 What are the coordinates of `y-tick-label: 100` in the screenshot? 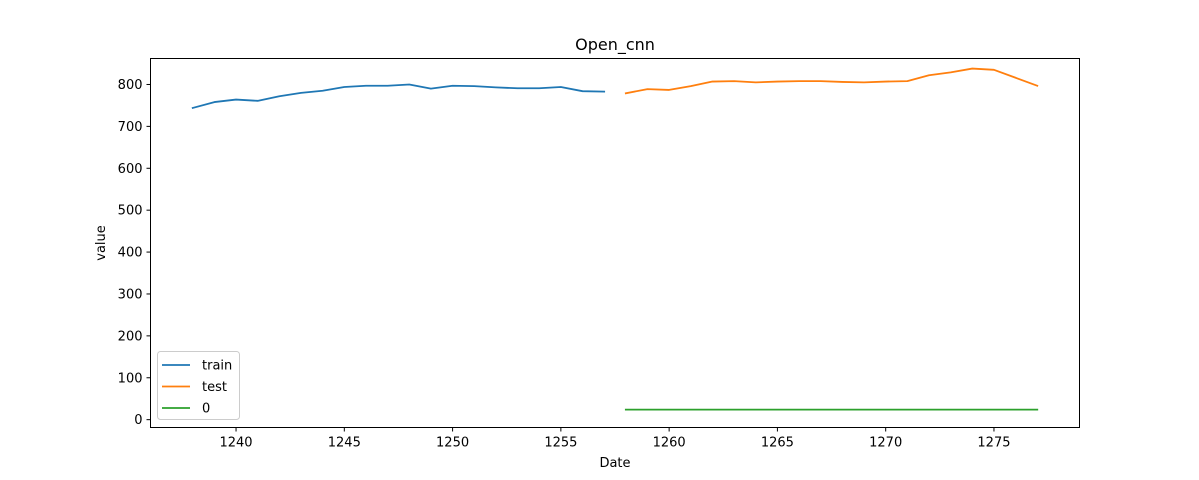 It's located at (130, 378).